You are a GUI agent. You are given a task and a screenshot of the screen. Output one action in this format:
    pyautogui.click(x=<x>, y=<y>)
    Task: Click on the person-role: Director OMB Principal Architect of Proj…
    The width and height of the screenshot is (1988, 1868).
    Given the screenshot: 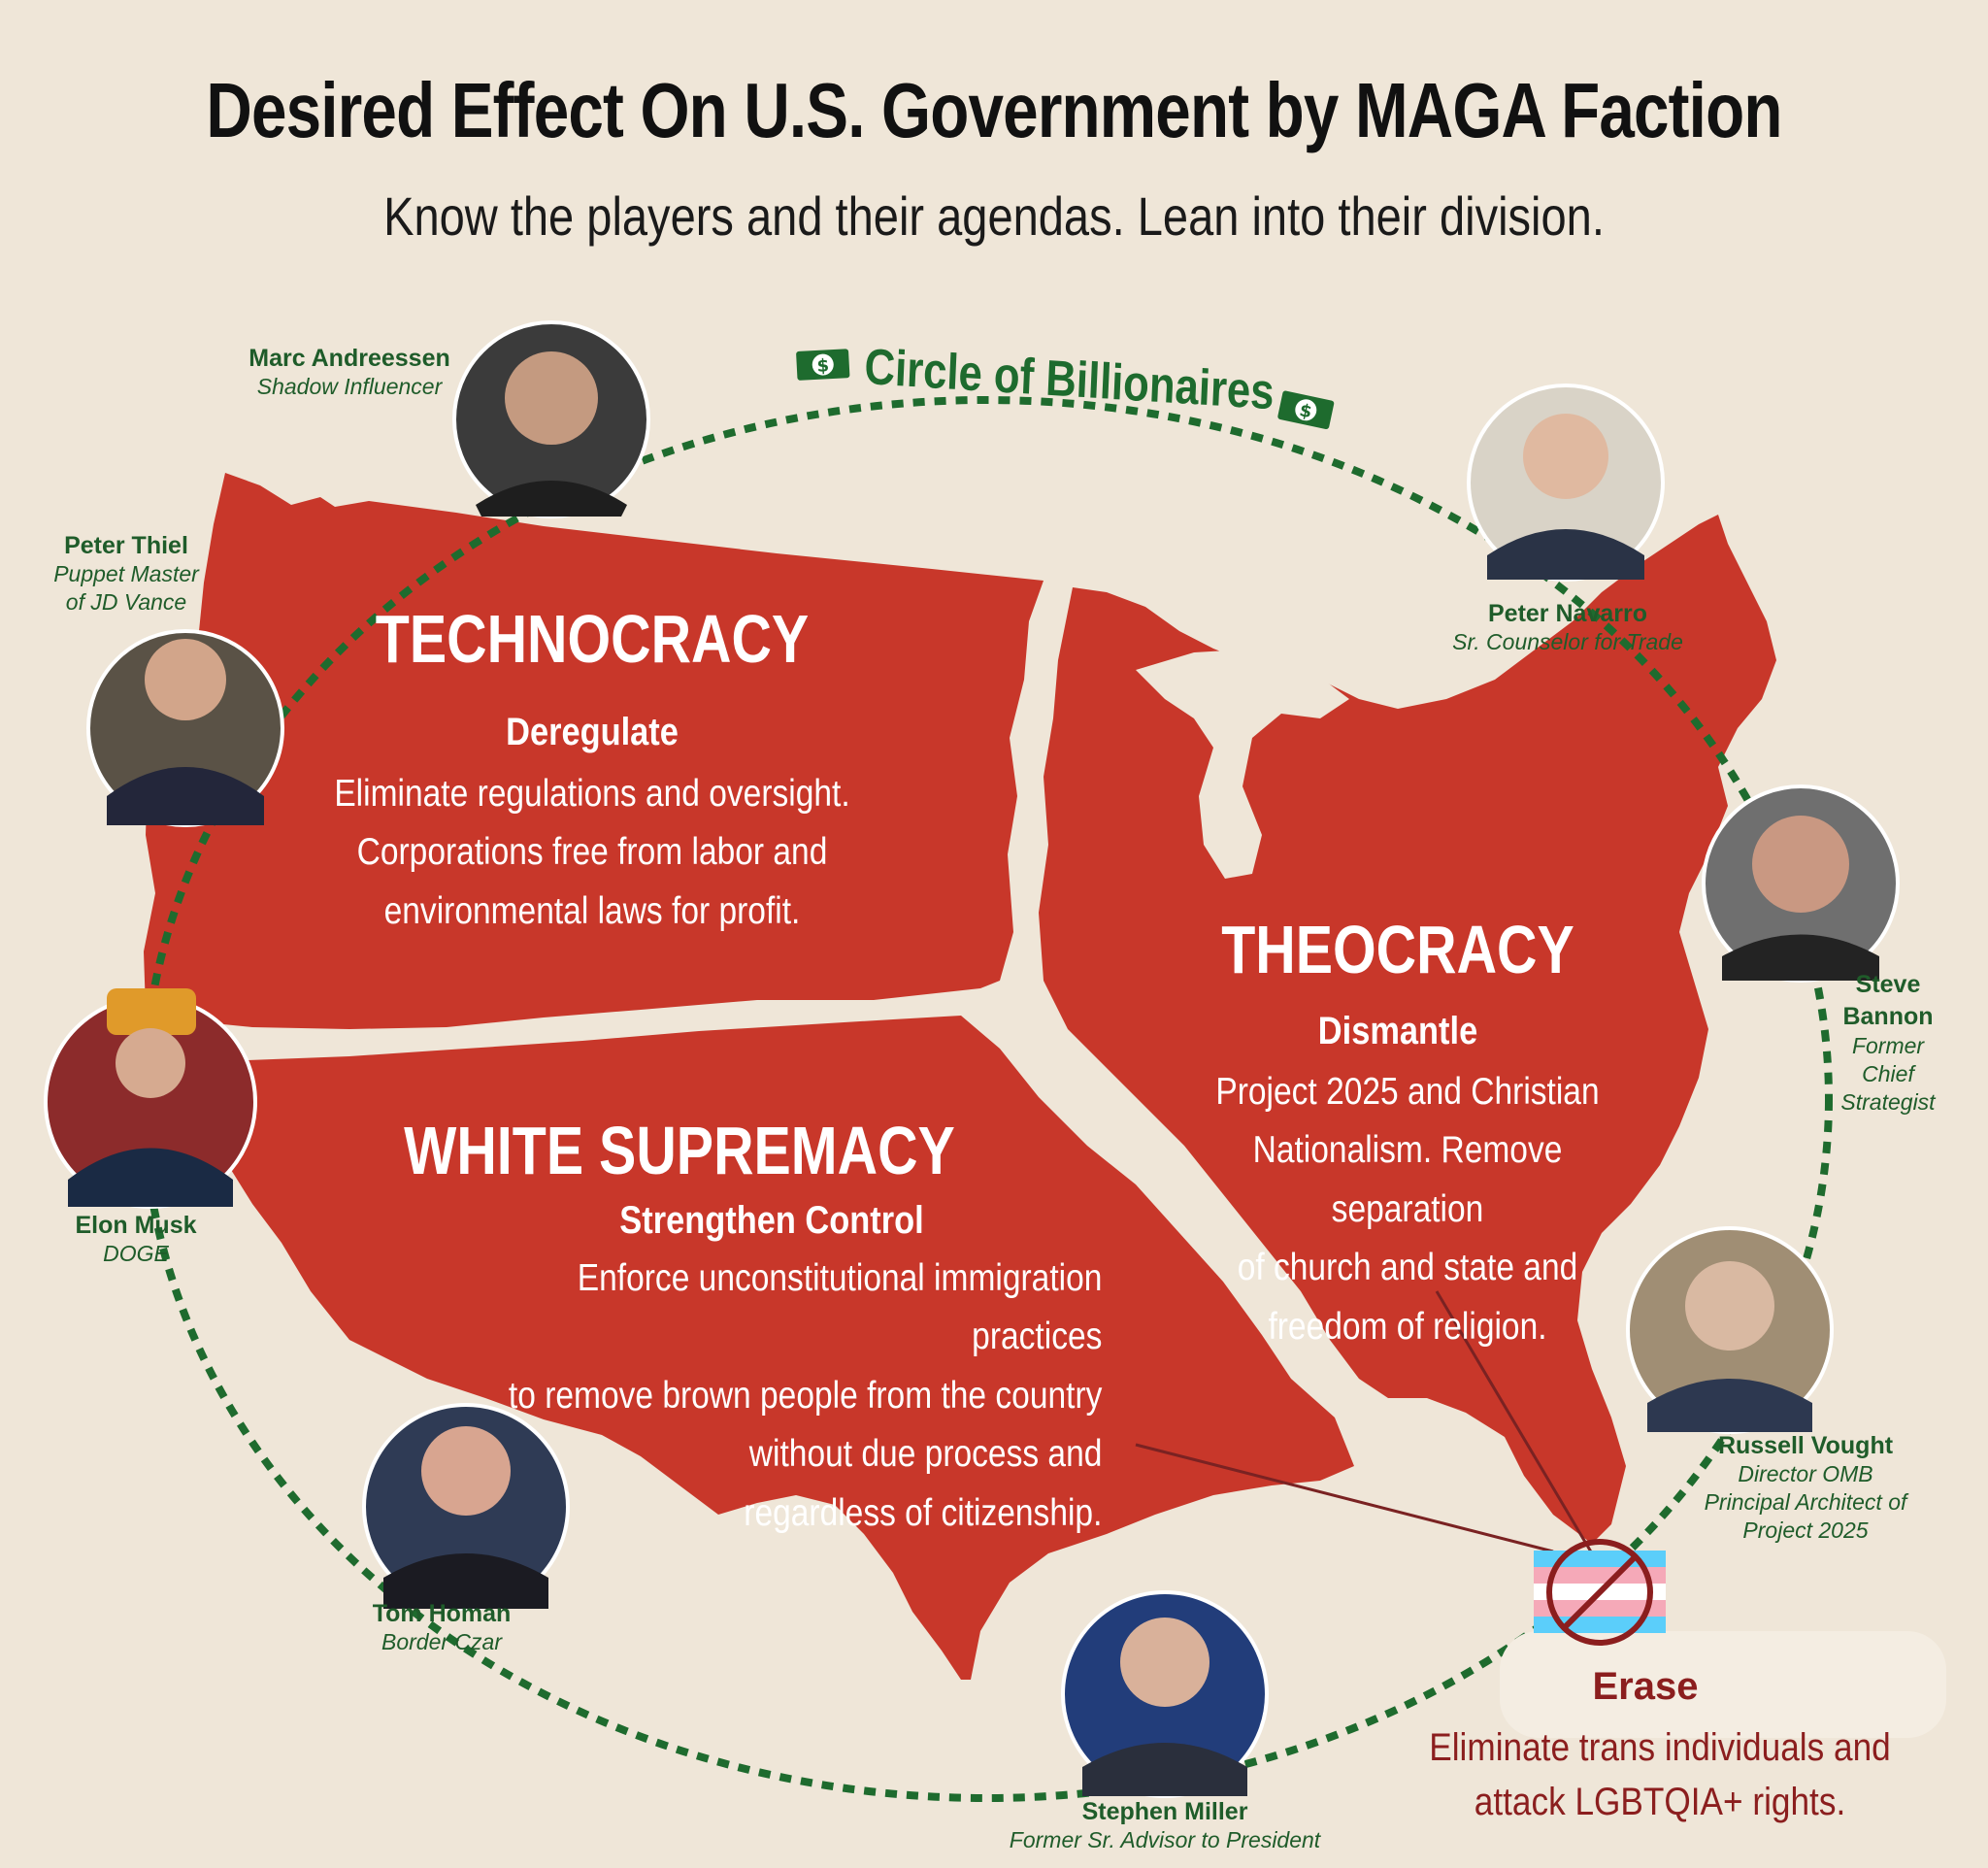 What is the action you would take?
    pyautogui.click(x=1805, y=1502)
    